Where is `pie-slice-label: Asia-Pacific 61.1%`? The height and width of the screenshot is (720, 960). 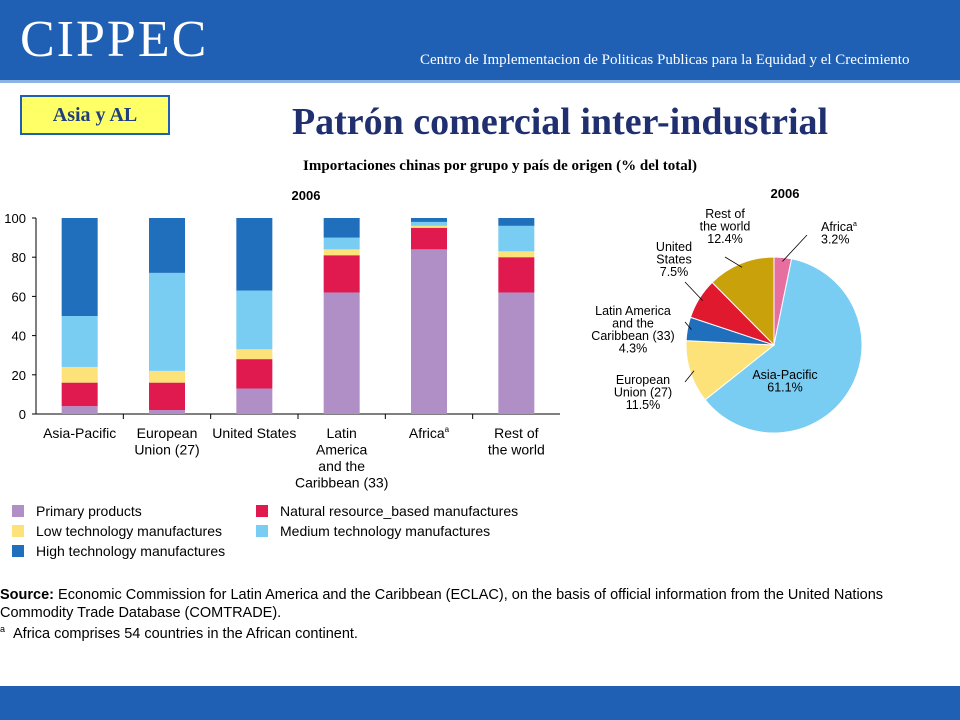 pie-slice-label: Asia-Pacific 61.1% is located at coordinates (784, 381).